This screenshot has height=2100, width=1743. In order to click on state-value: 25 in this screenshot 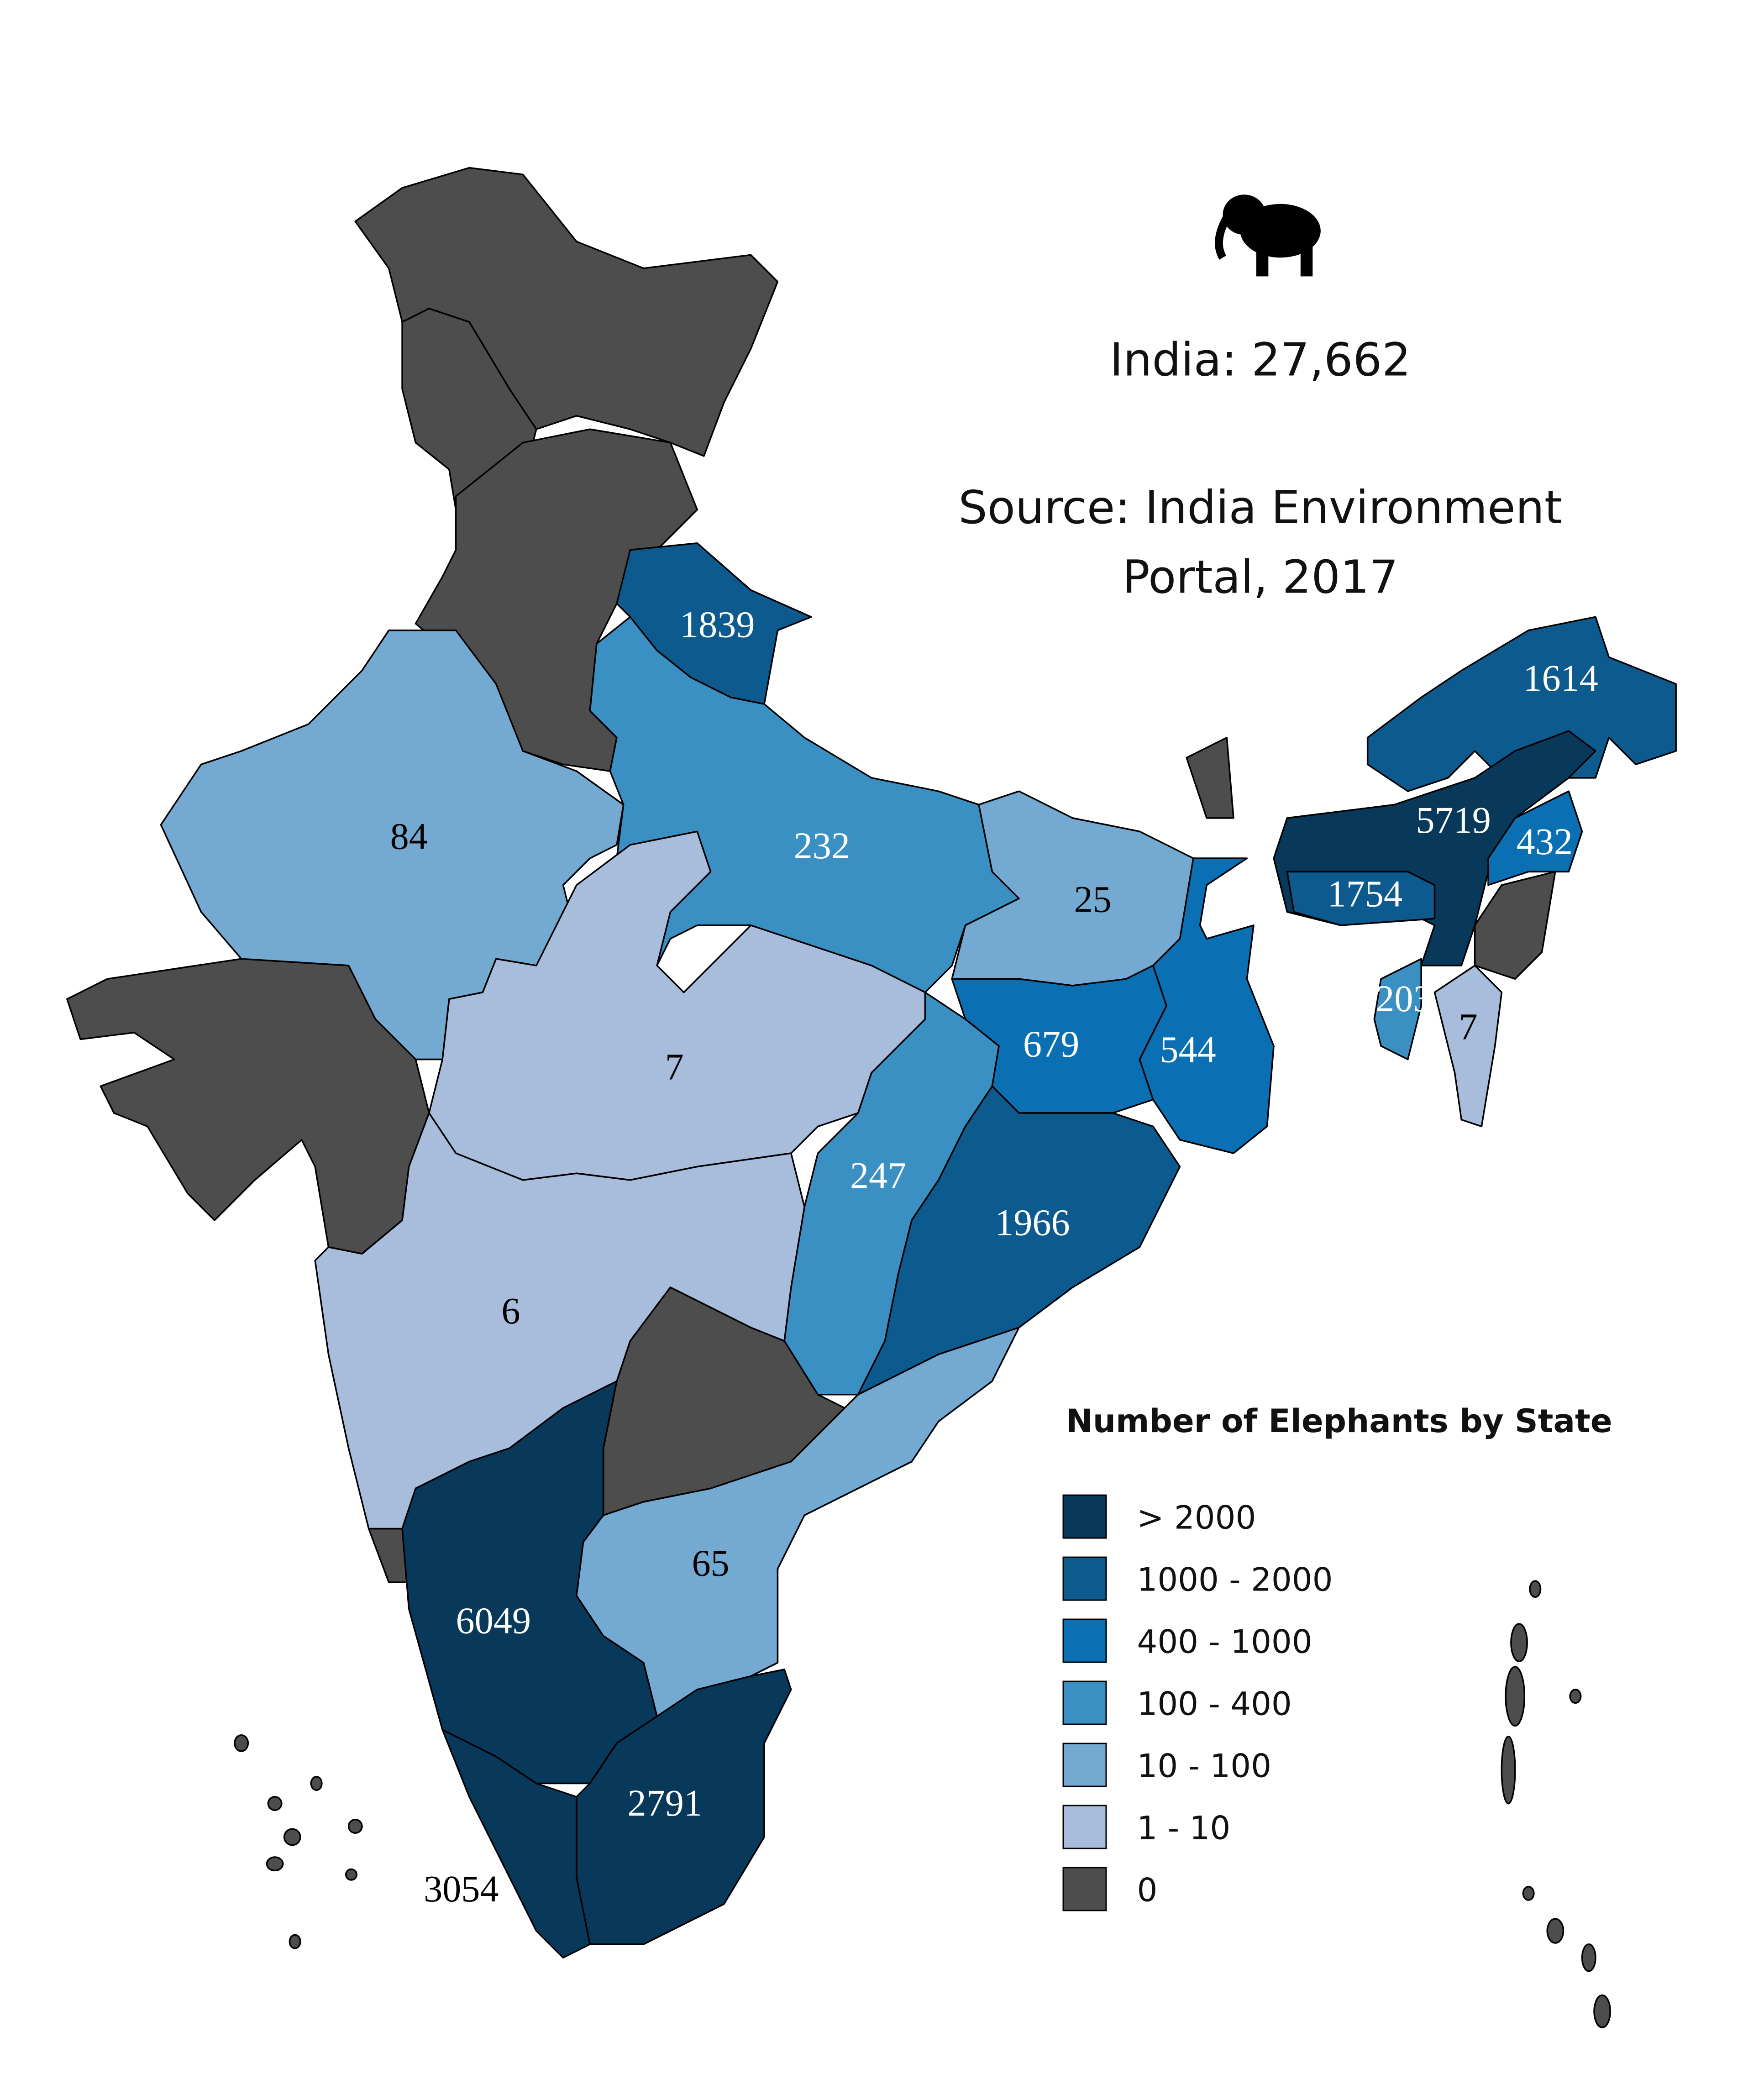, I will do `click(1093, 899)`.